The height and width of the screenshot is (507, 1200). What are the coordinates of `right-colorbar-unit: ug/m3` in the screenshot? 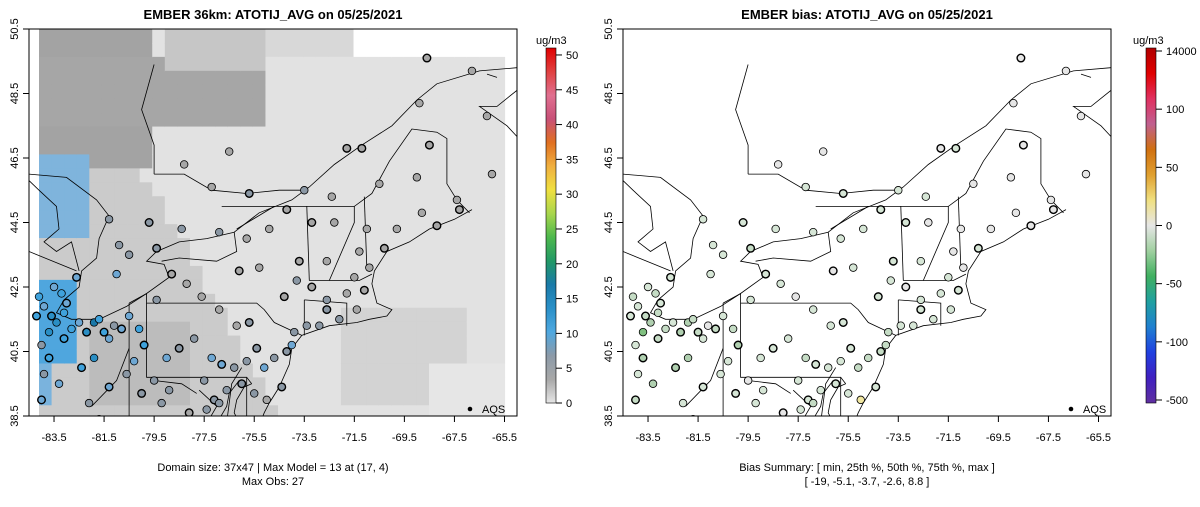 It's located at (1148, 41).